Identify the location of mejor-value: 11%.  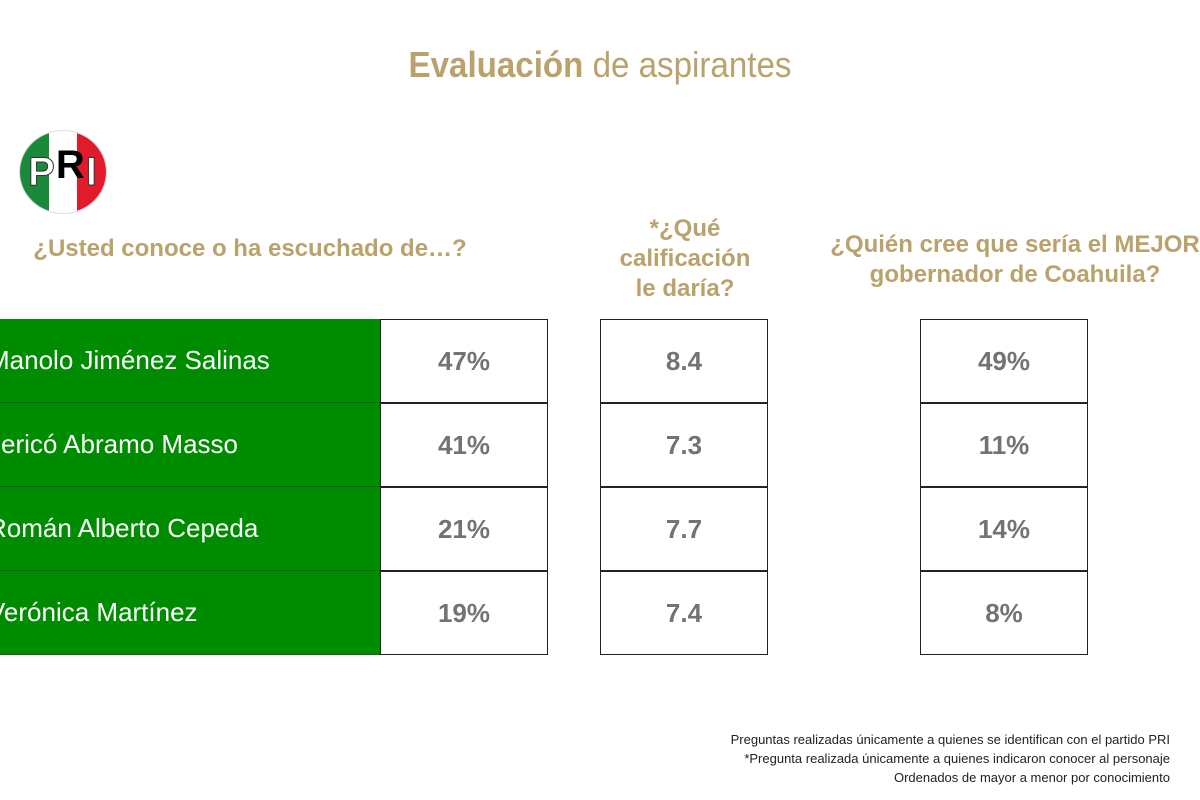
(1004, 445).